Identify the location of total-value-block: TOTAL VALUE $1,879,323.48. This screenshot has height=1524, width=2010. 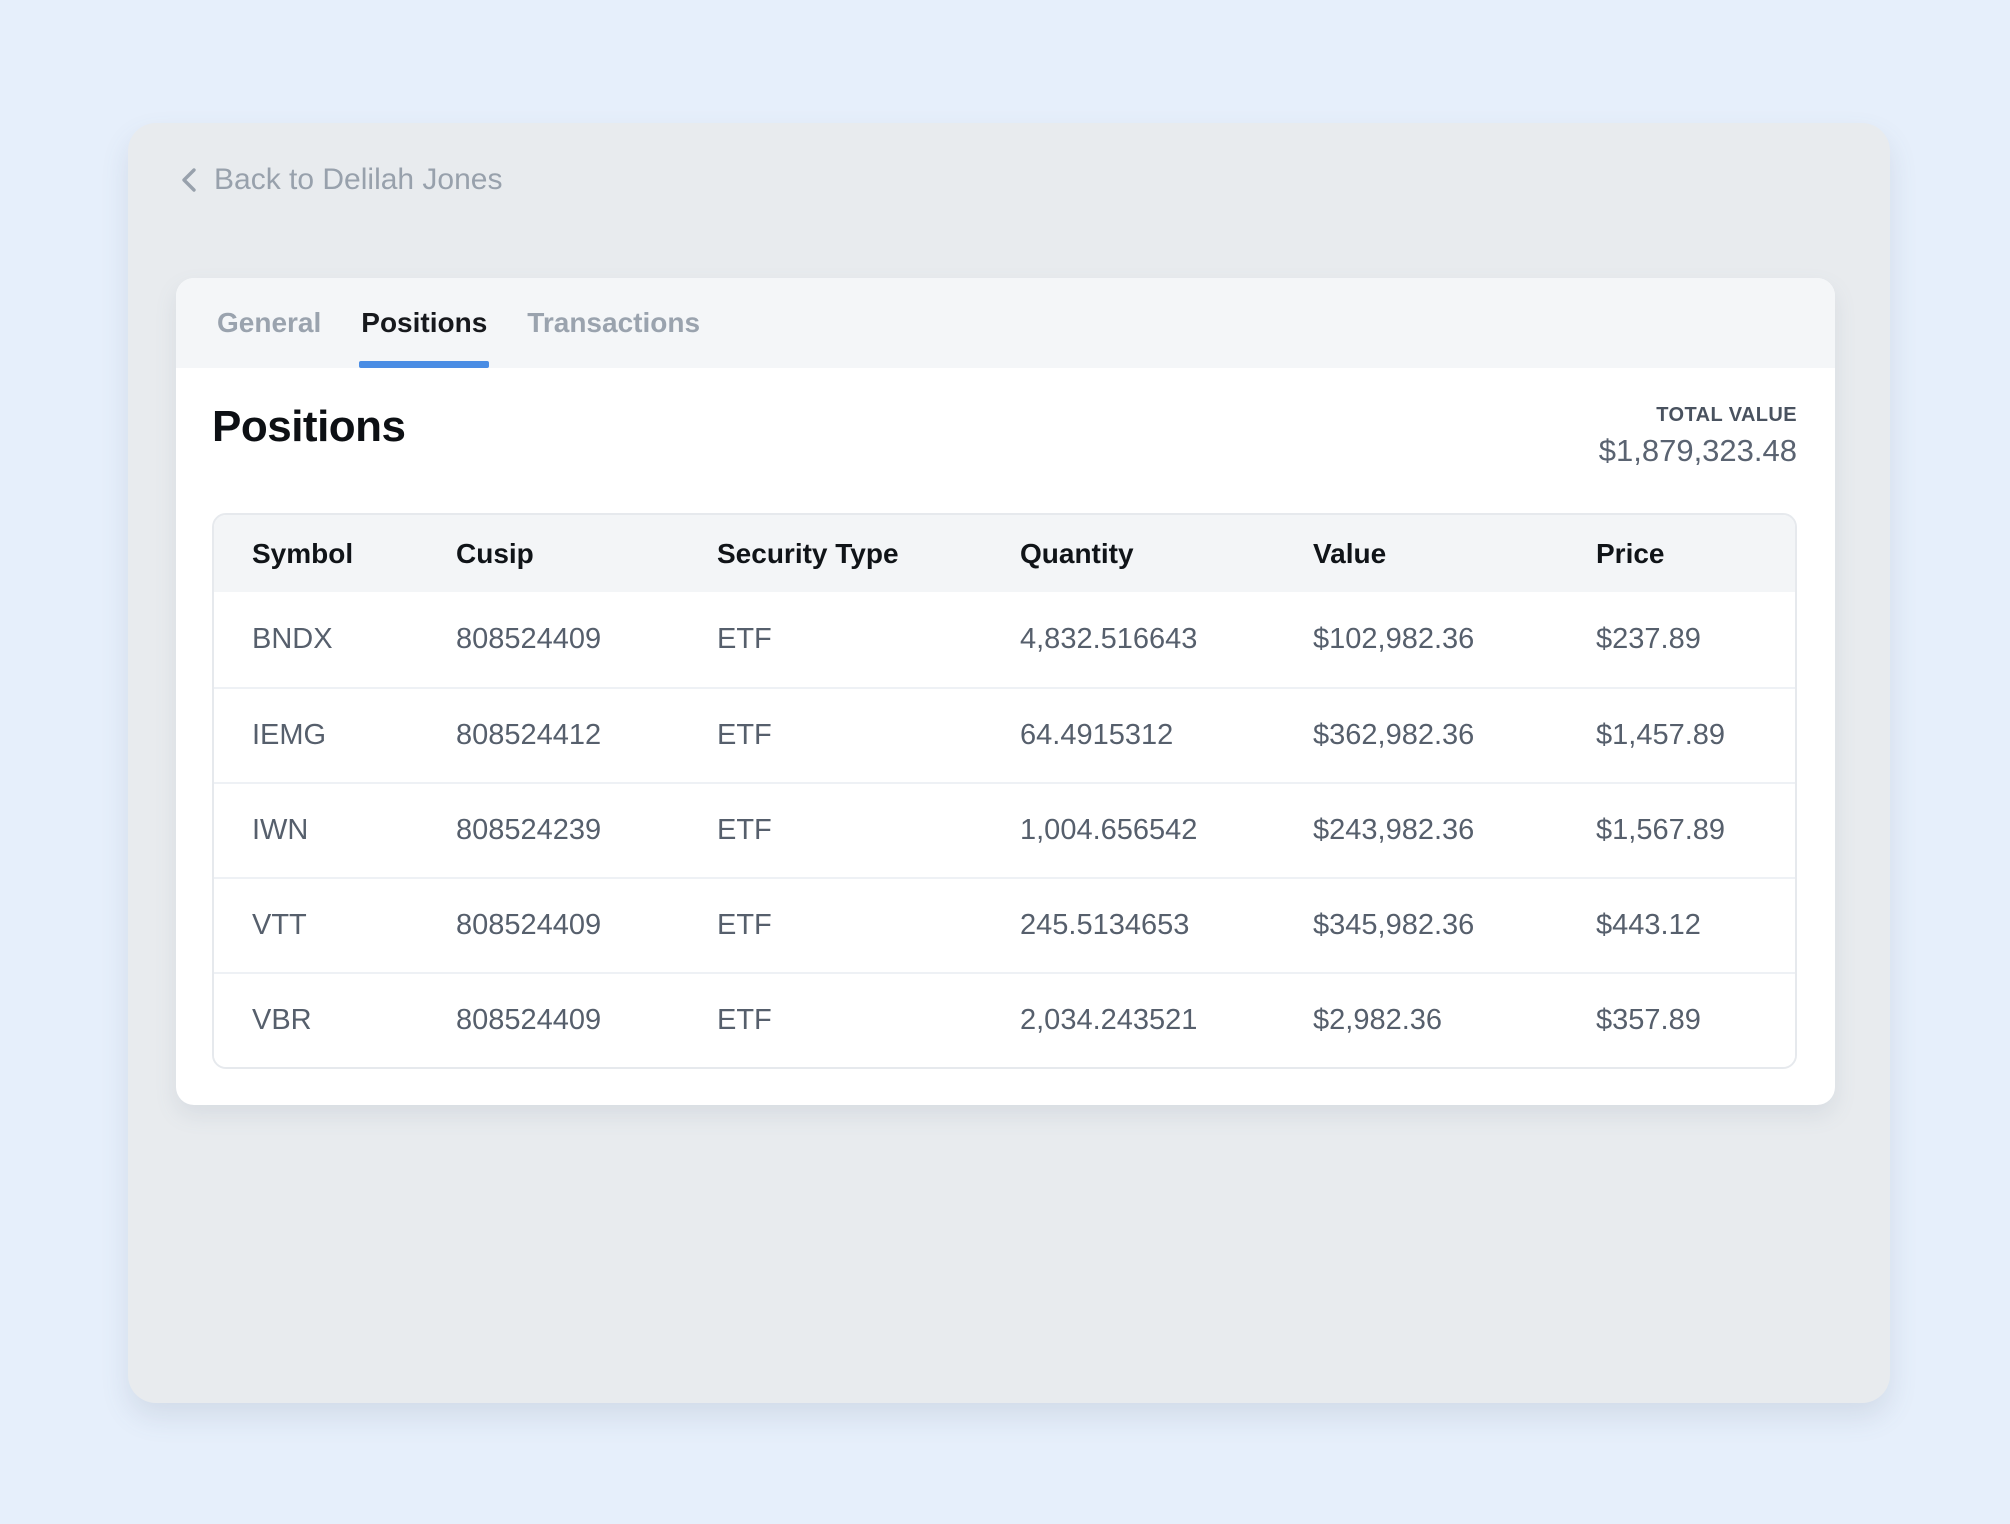
(1698, 436).